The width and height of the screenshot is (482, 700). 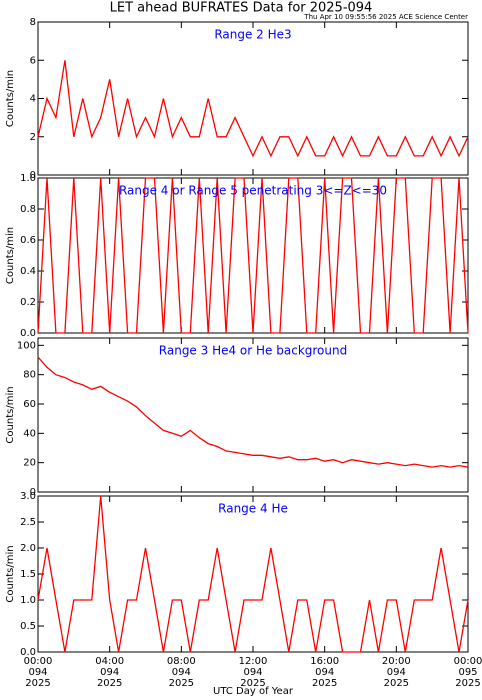 I want to click on y-tick-label: 20, so click(x=29, y=463).